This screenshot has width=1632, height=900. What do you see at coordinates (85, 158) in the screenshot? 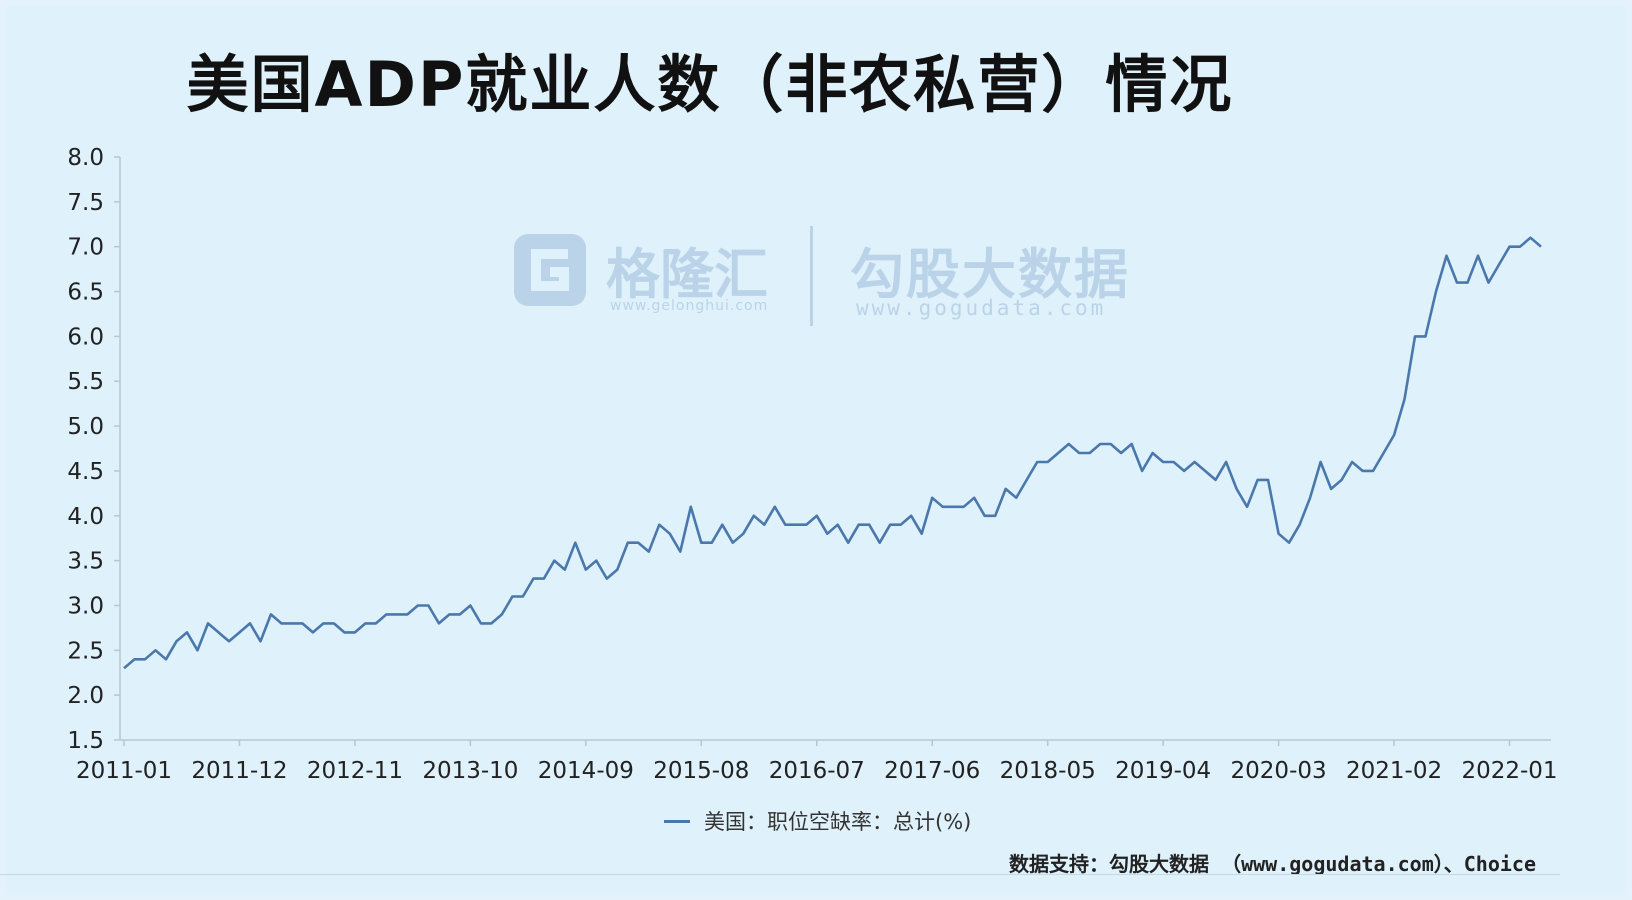
I see `y-tick-label: 8.0` at bounding box center [85, 158].